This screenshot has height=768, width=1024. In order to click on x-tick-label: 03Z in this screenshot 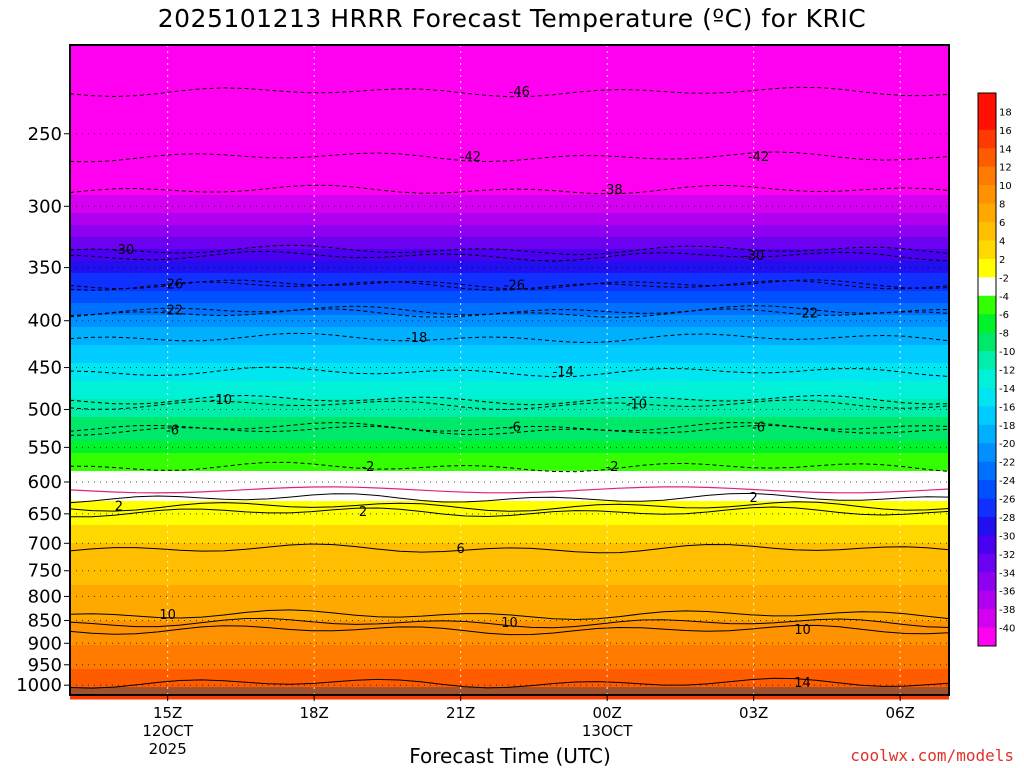, I will do `click(753, 713)`.